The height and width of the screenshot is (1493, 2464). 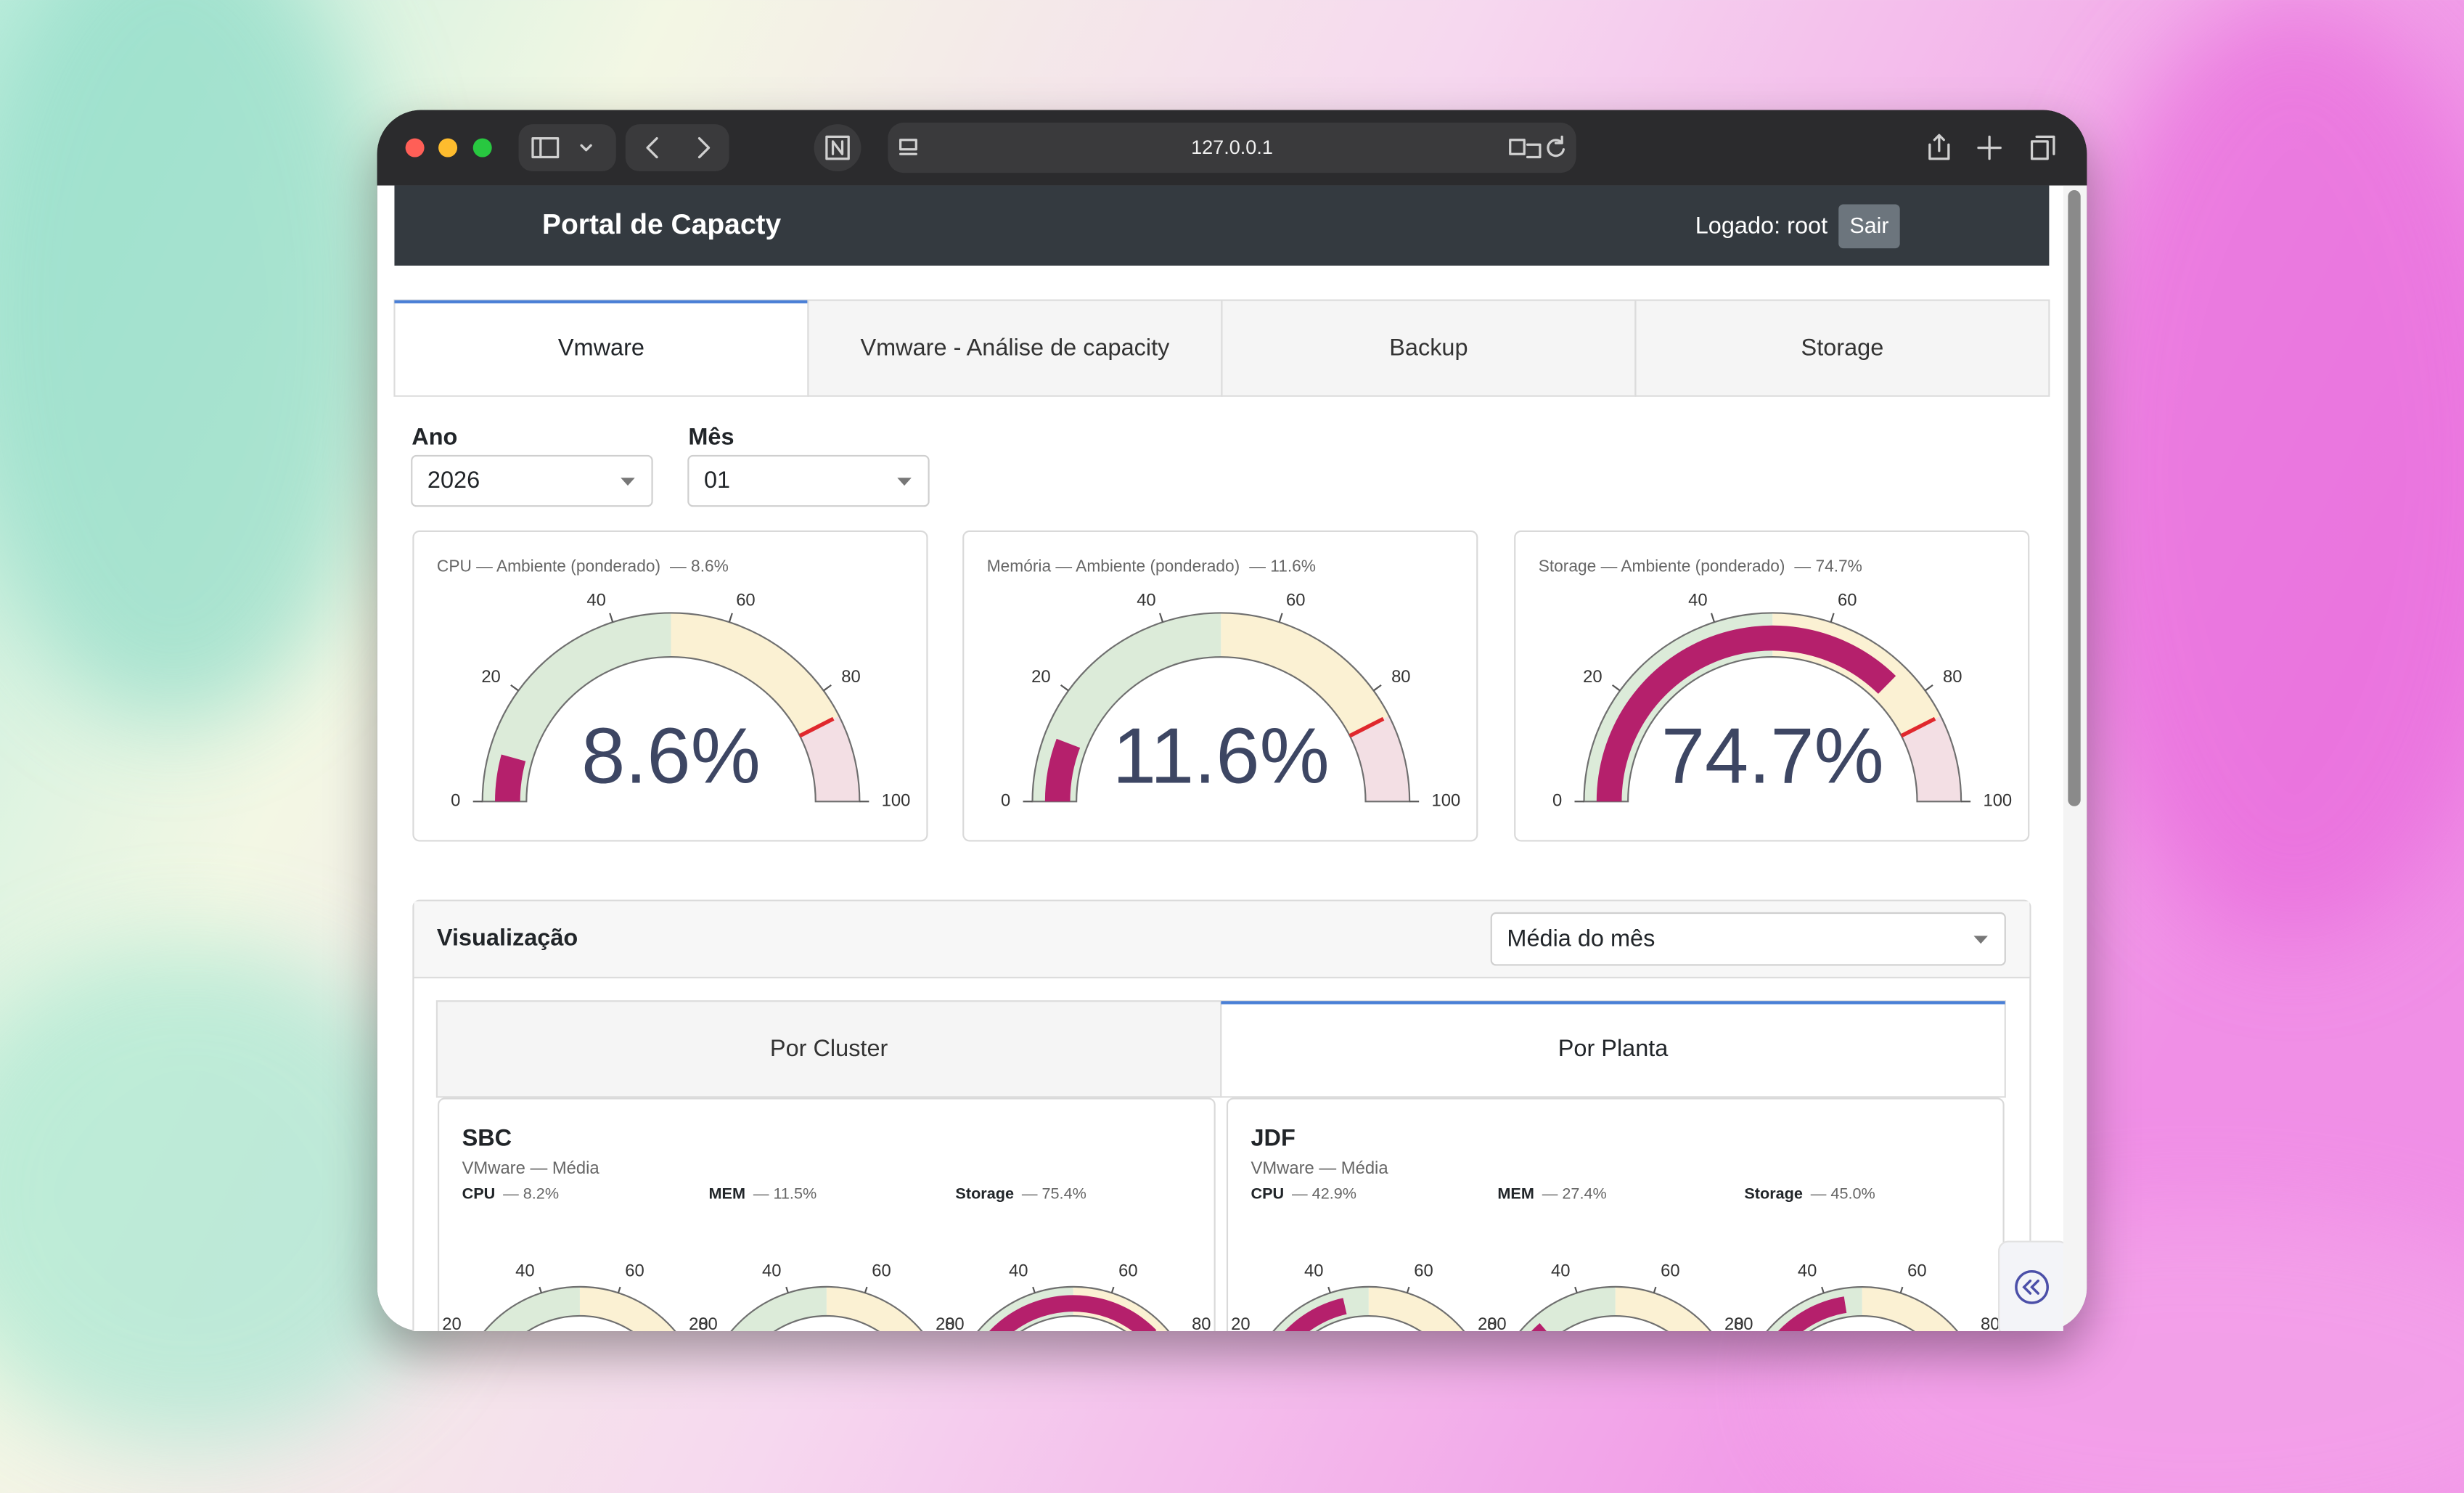 I want to click on tab-label: Por Planta, so click(x=1613, y=1048).